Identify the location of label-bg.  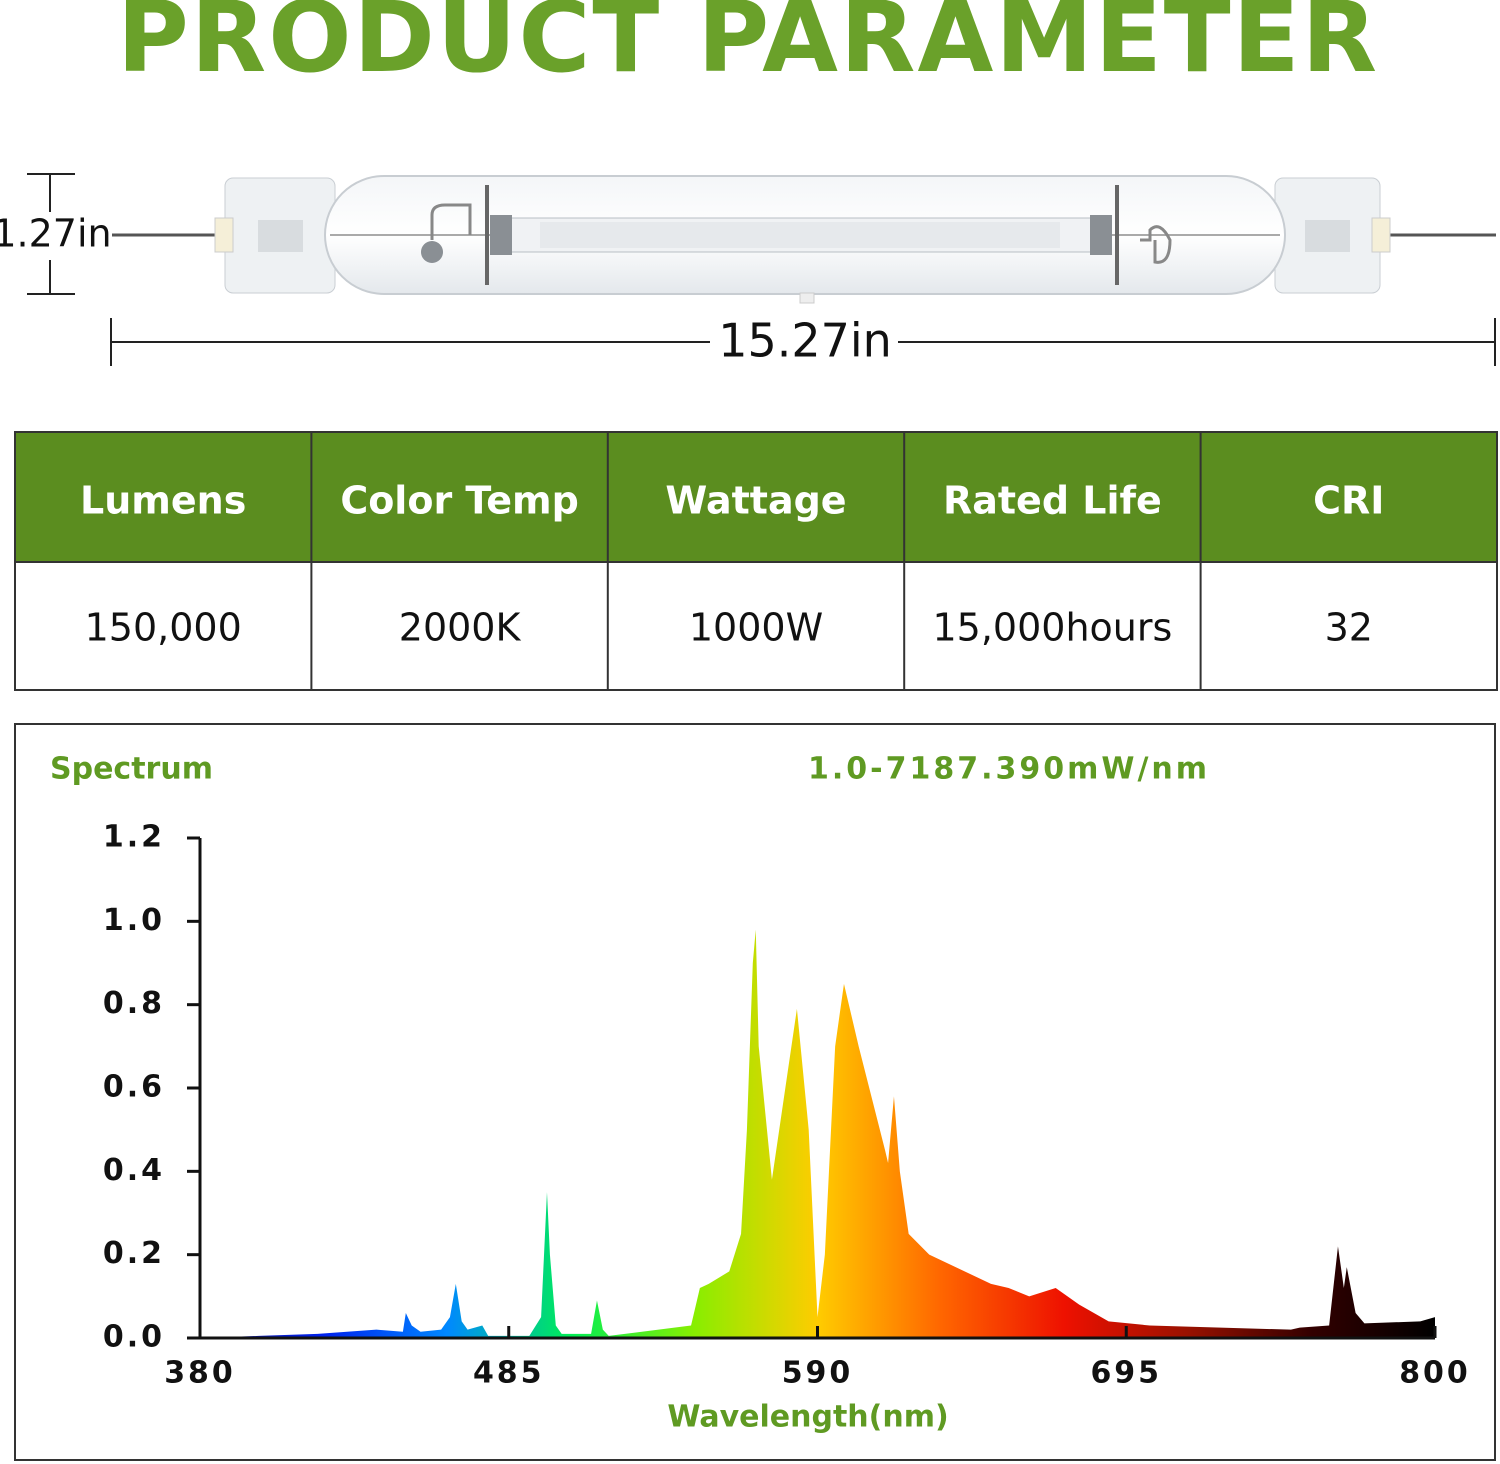
(53, 236).